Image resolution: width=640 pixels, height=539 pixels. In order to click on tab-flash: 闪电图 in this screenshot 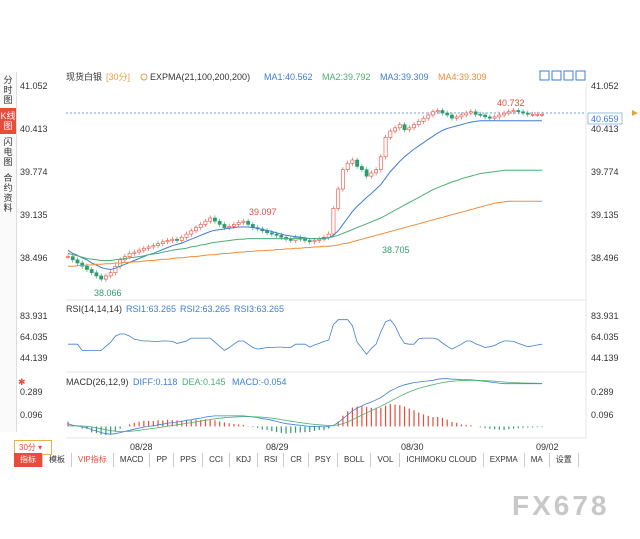, I will do `click(8, 152)`.